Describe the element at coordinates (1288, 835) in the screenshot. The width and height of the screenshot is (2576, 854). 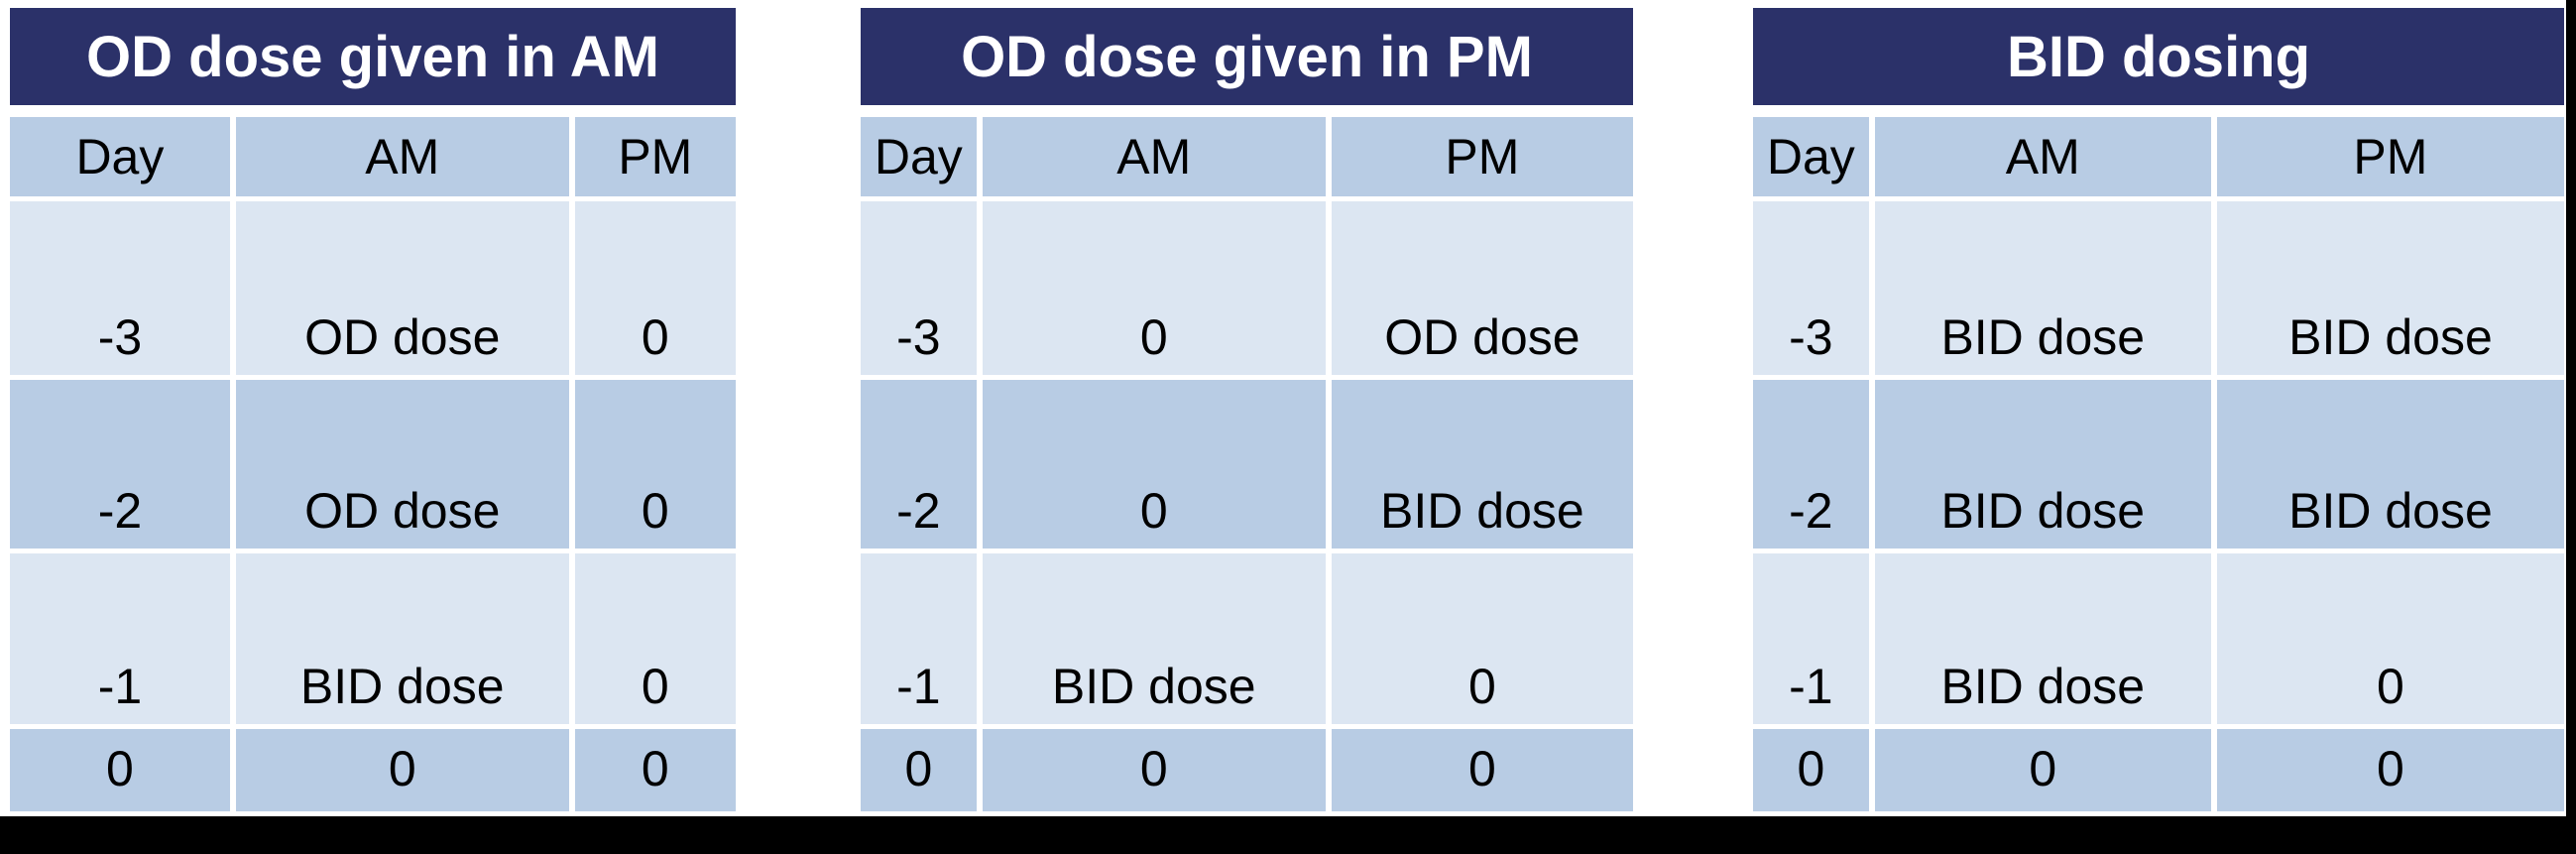
I see `bottom-black-bar` at that location.